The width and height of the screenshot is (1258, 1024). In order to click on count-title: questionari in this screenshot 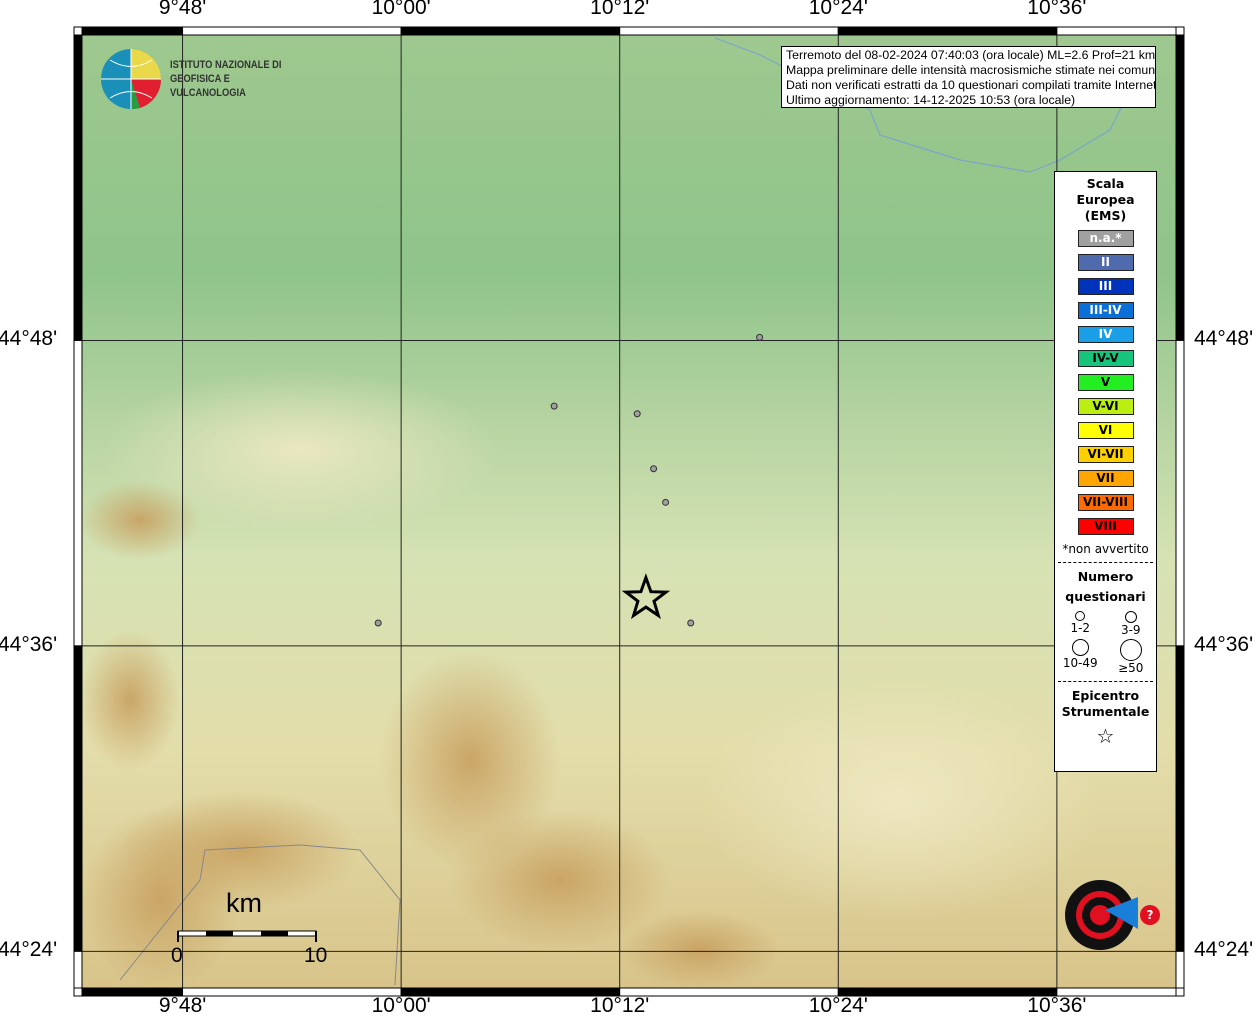, I will do `click(1105, 596)`.